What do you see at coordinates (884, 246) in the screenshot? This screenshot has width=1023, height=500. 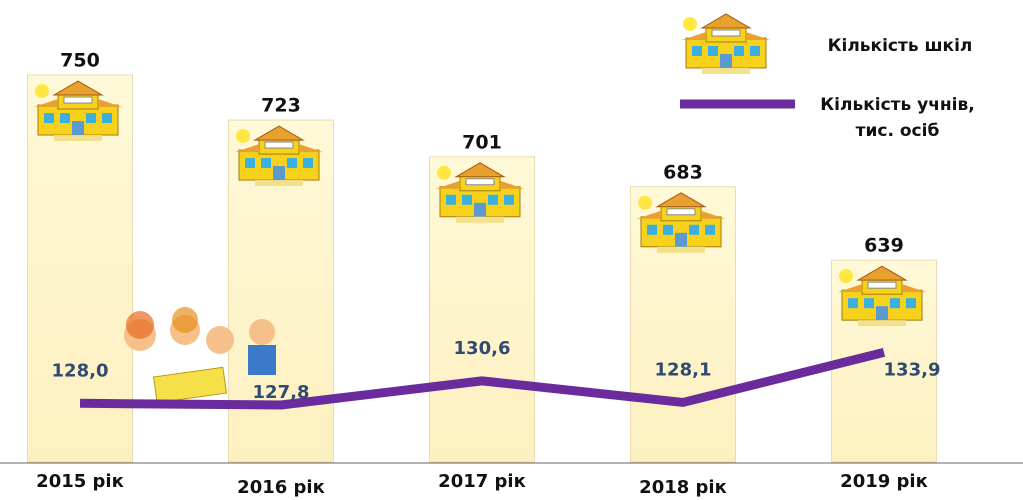 I see `data-label: 639` at bounding box center [884, 246].